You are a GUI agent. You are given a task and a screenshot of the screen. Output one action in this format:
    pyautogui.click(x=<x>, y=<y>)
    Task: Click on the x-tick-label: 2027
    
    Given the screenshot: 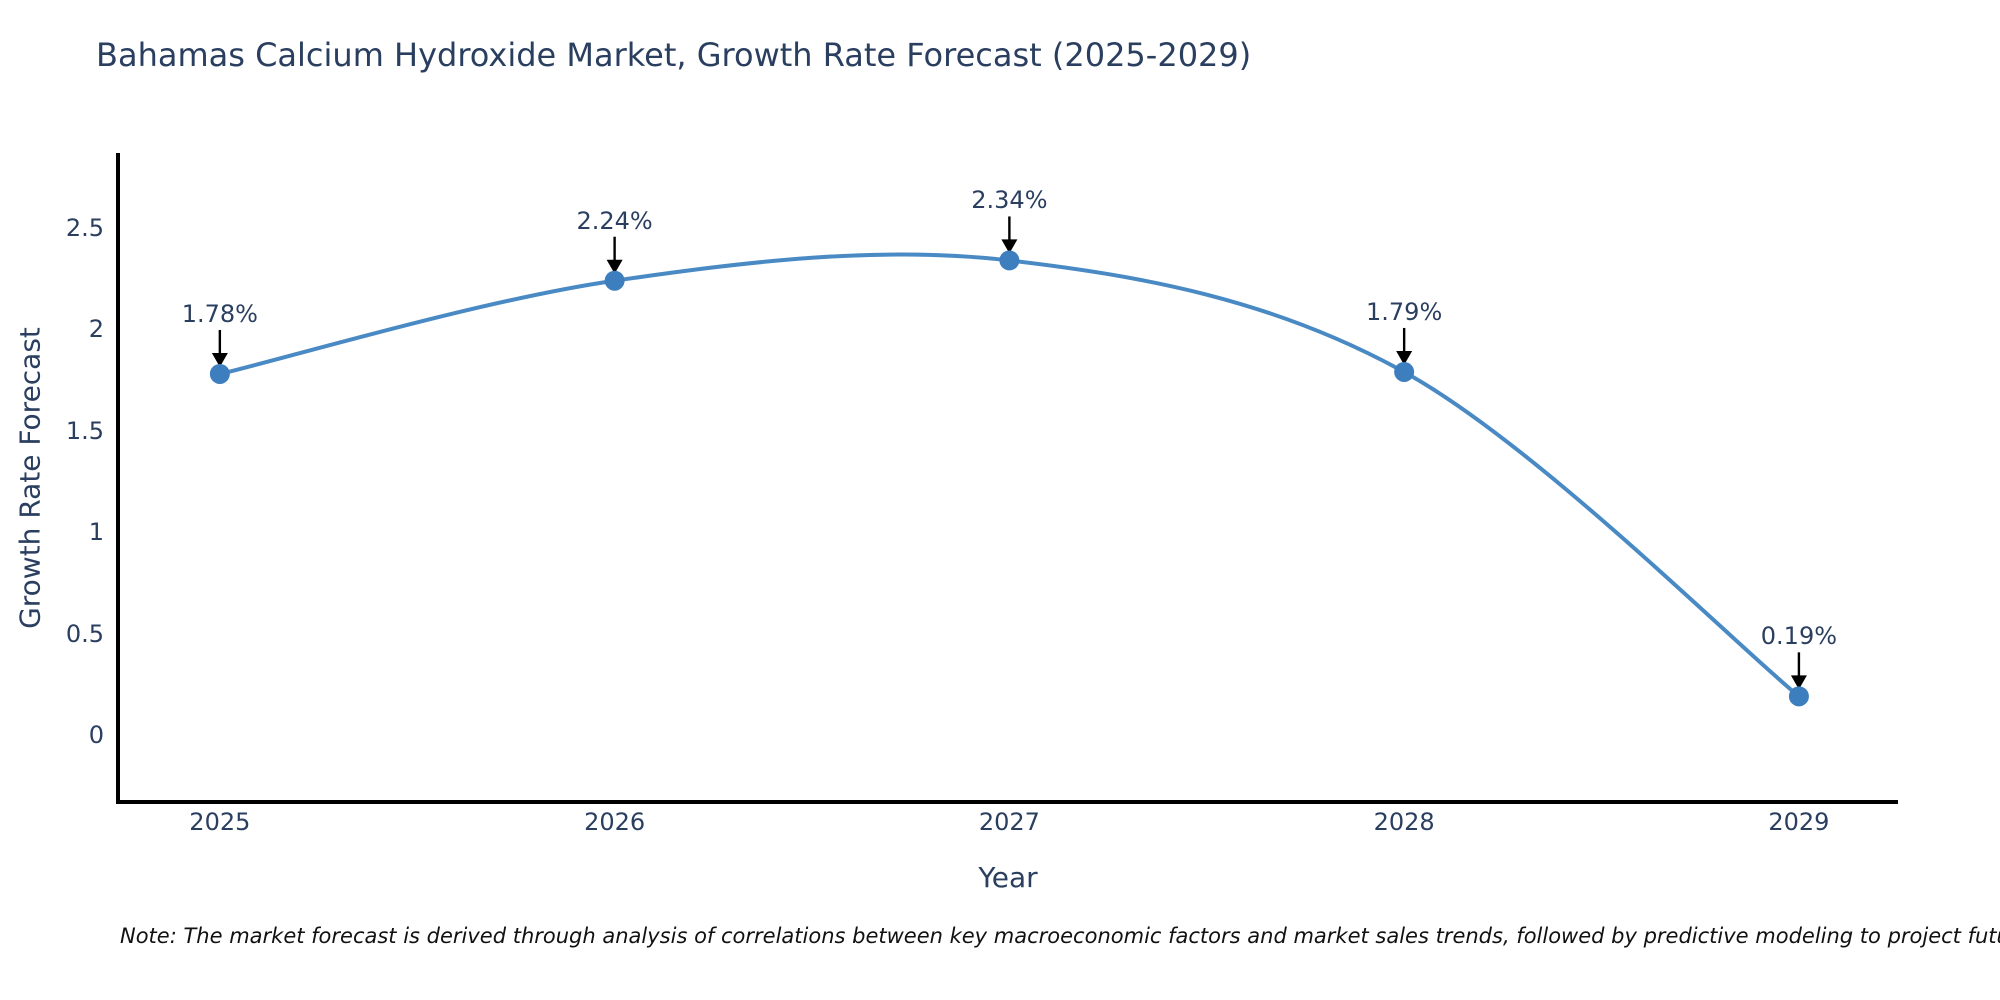 What is the action you would take?
    pyautogui.click(x=1009, y=822)
    